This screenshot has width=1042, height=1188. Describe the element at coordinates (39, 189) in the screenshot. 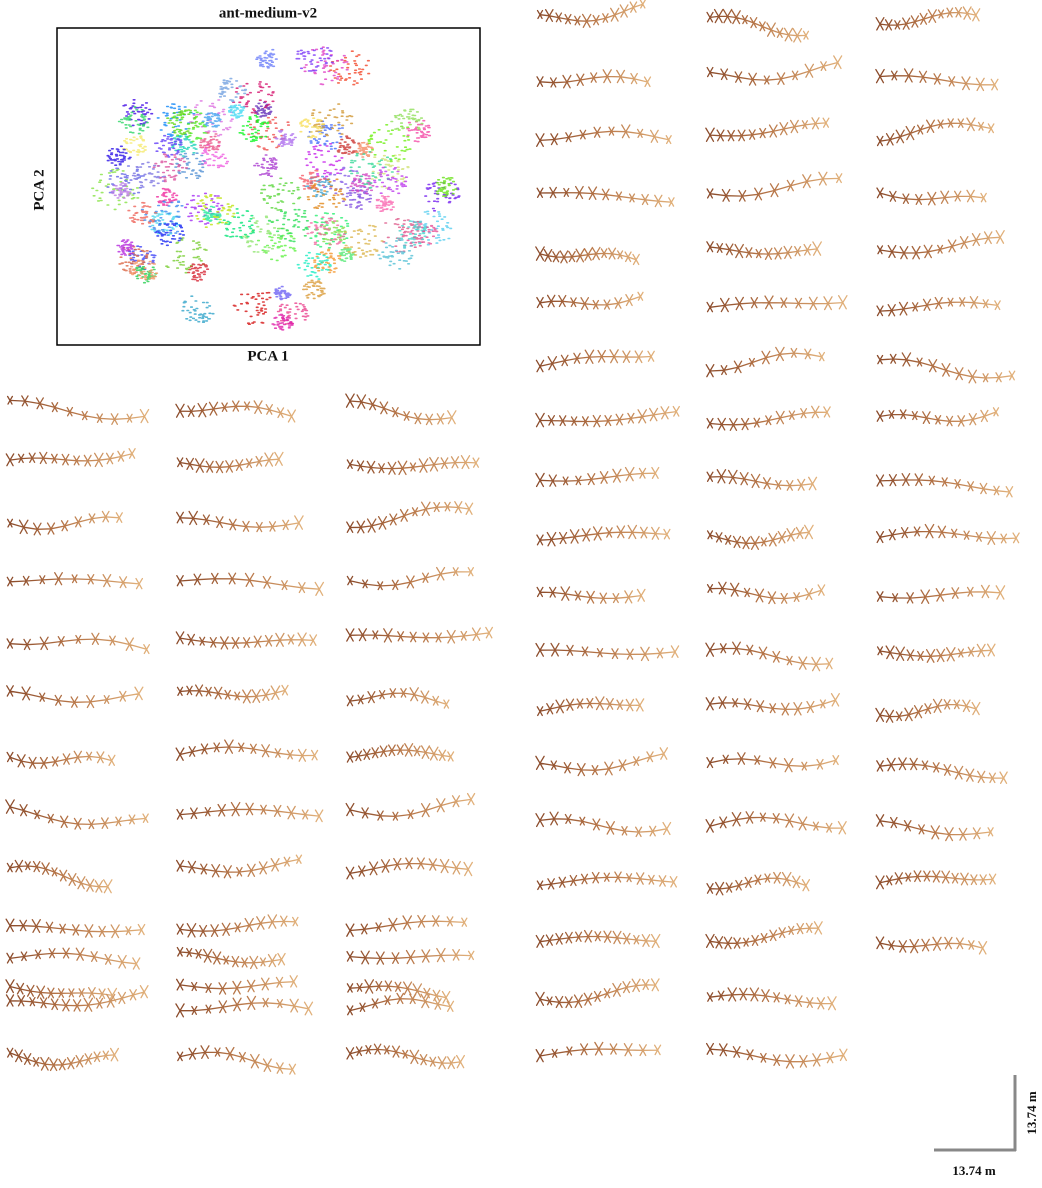

I see `y-axis-label: PCA 2` at that location.